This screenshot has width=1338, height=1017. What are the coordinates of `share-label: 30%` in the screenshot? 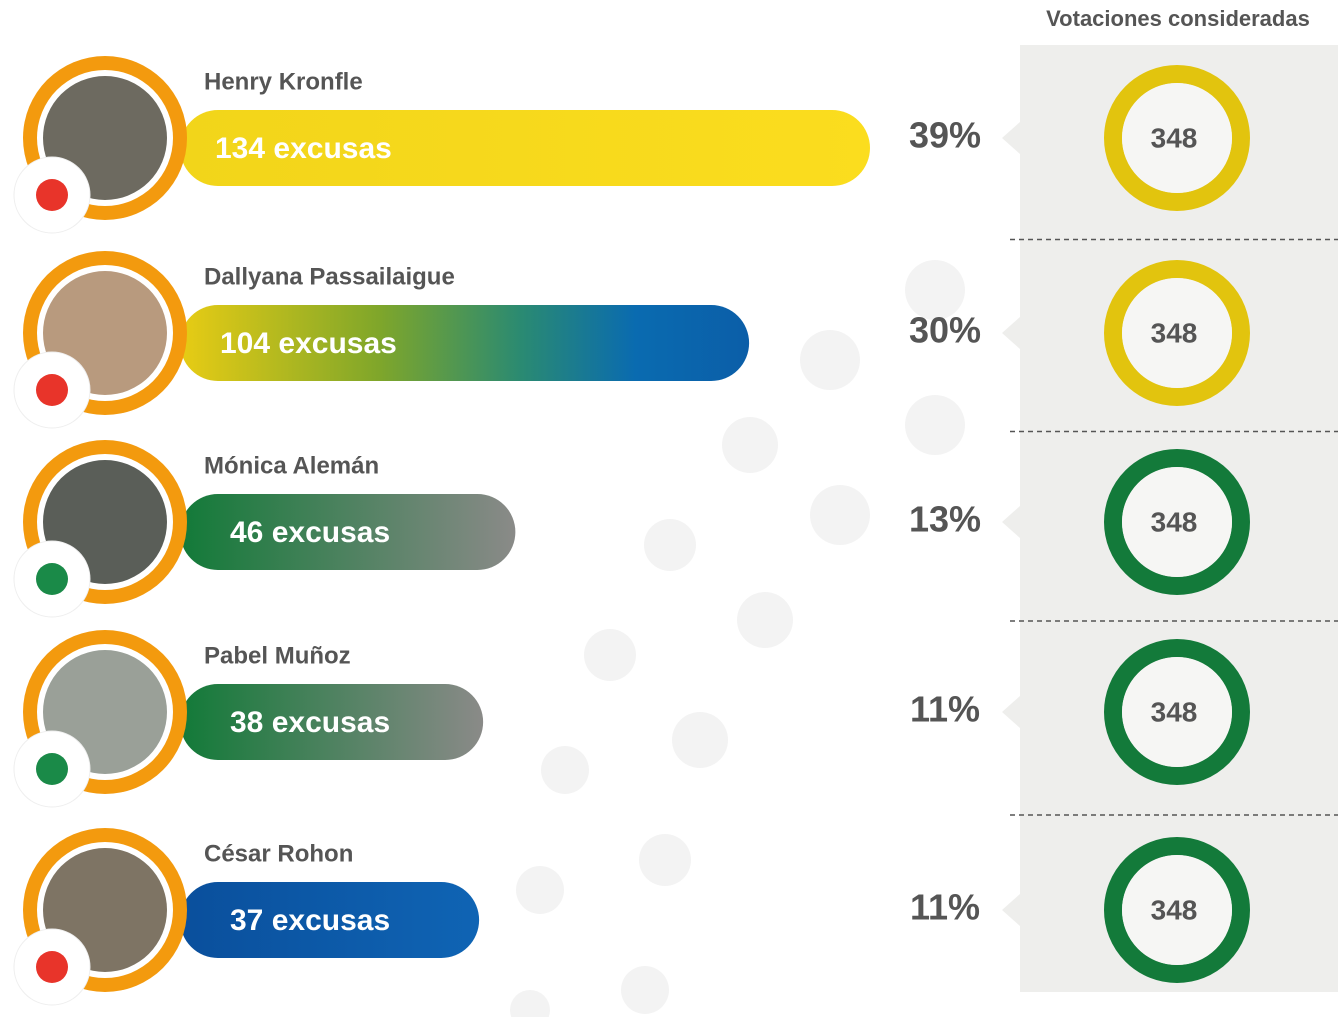 It's located at (945, 330).